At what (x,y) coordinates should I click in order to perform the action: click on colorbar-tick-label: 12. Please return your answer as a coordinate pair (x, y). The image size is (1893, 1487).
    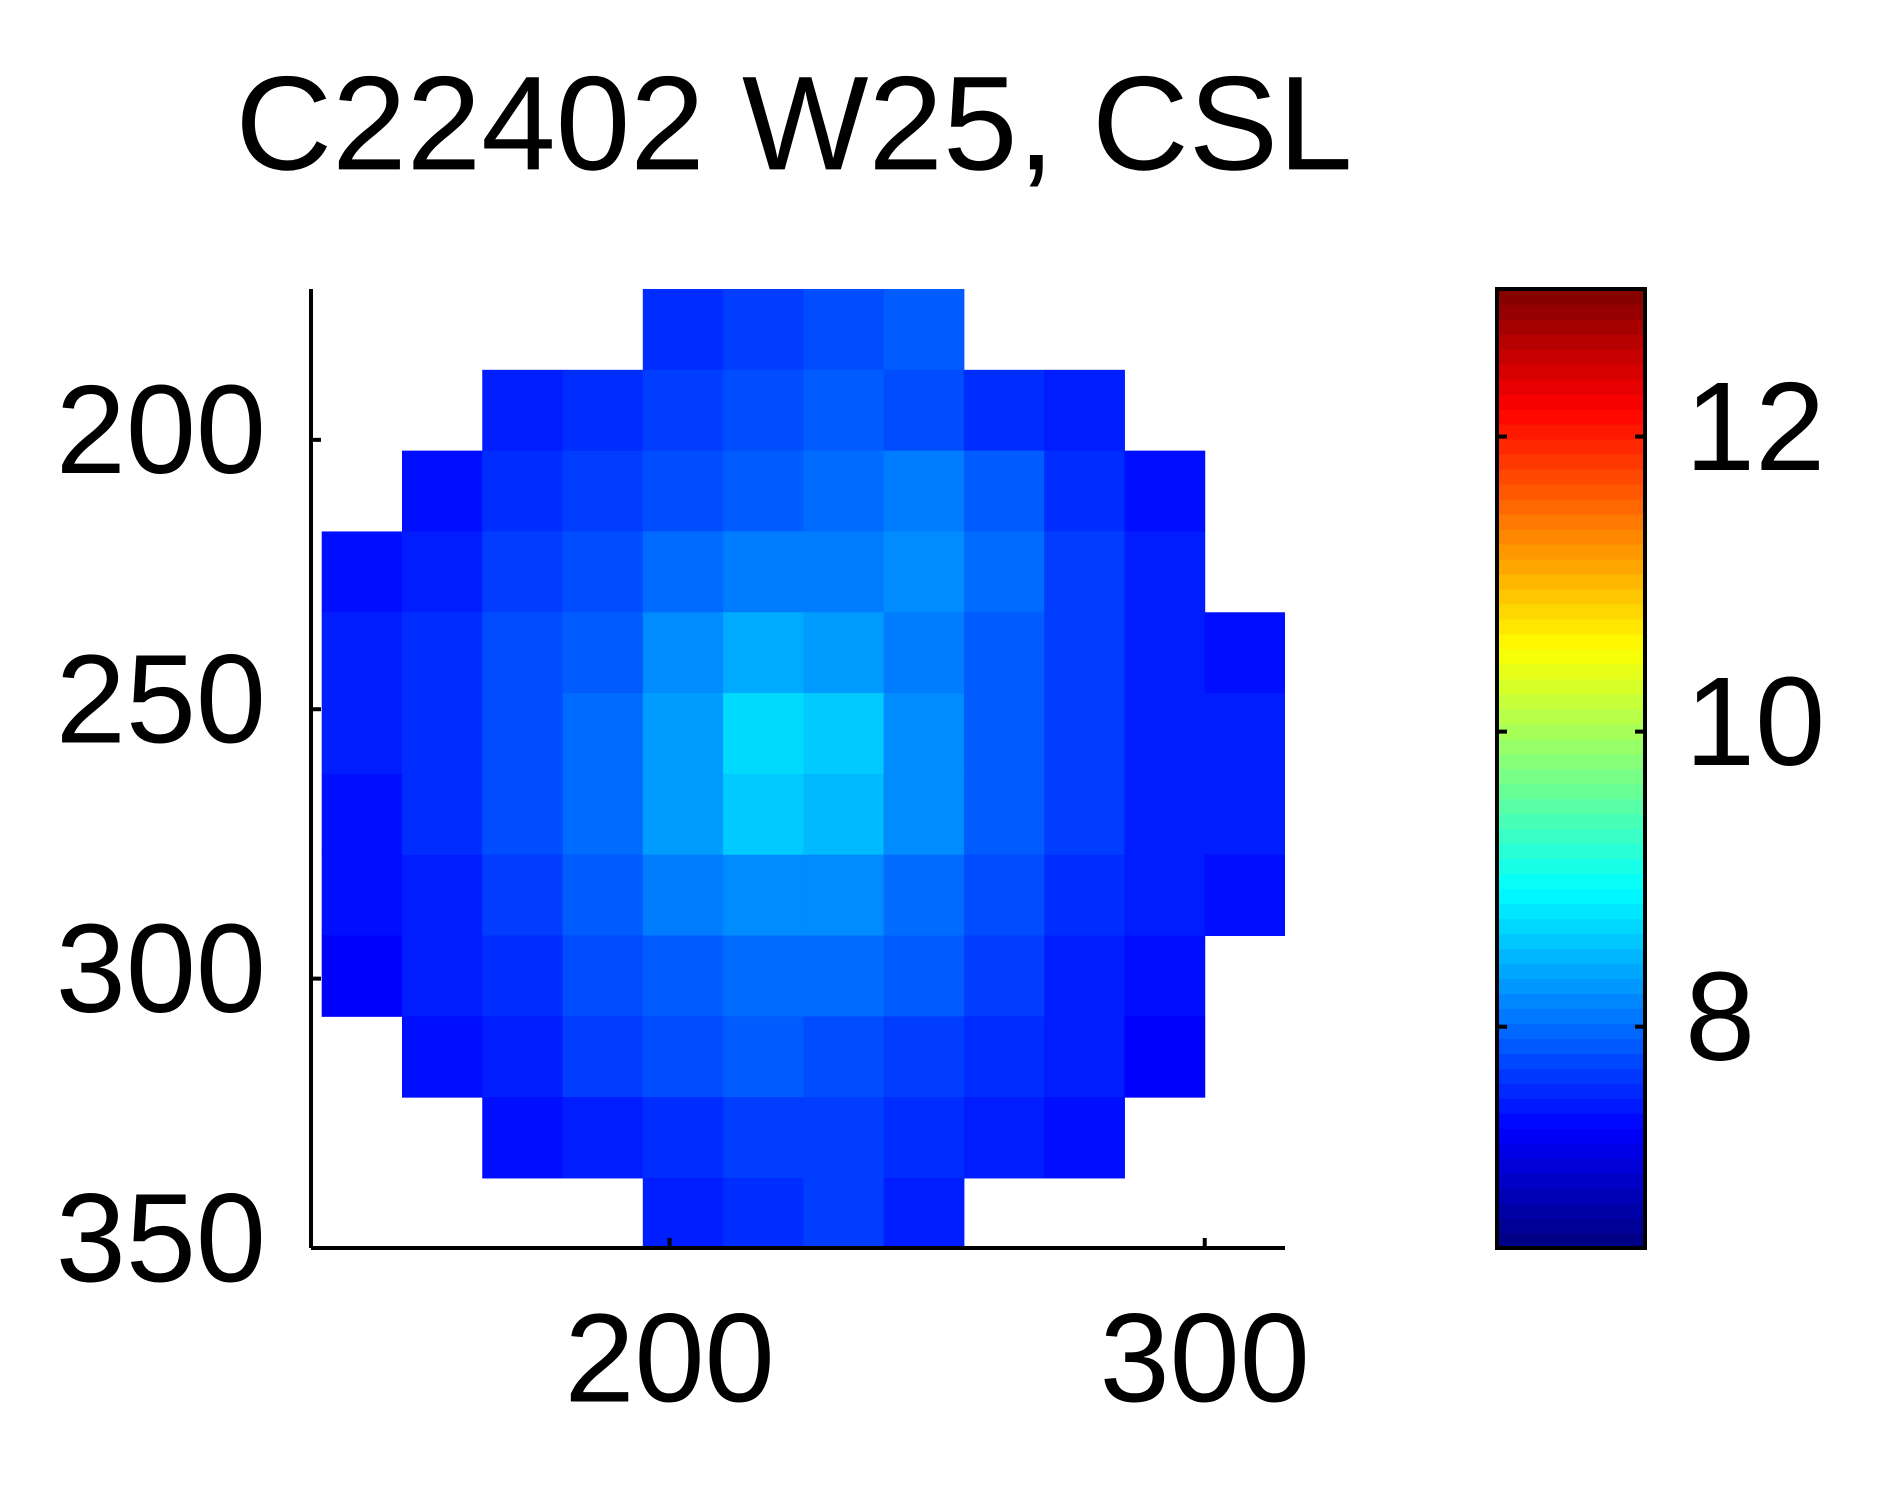
    Looking at the image, I should click on (1755, 426).